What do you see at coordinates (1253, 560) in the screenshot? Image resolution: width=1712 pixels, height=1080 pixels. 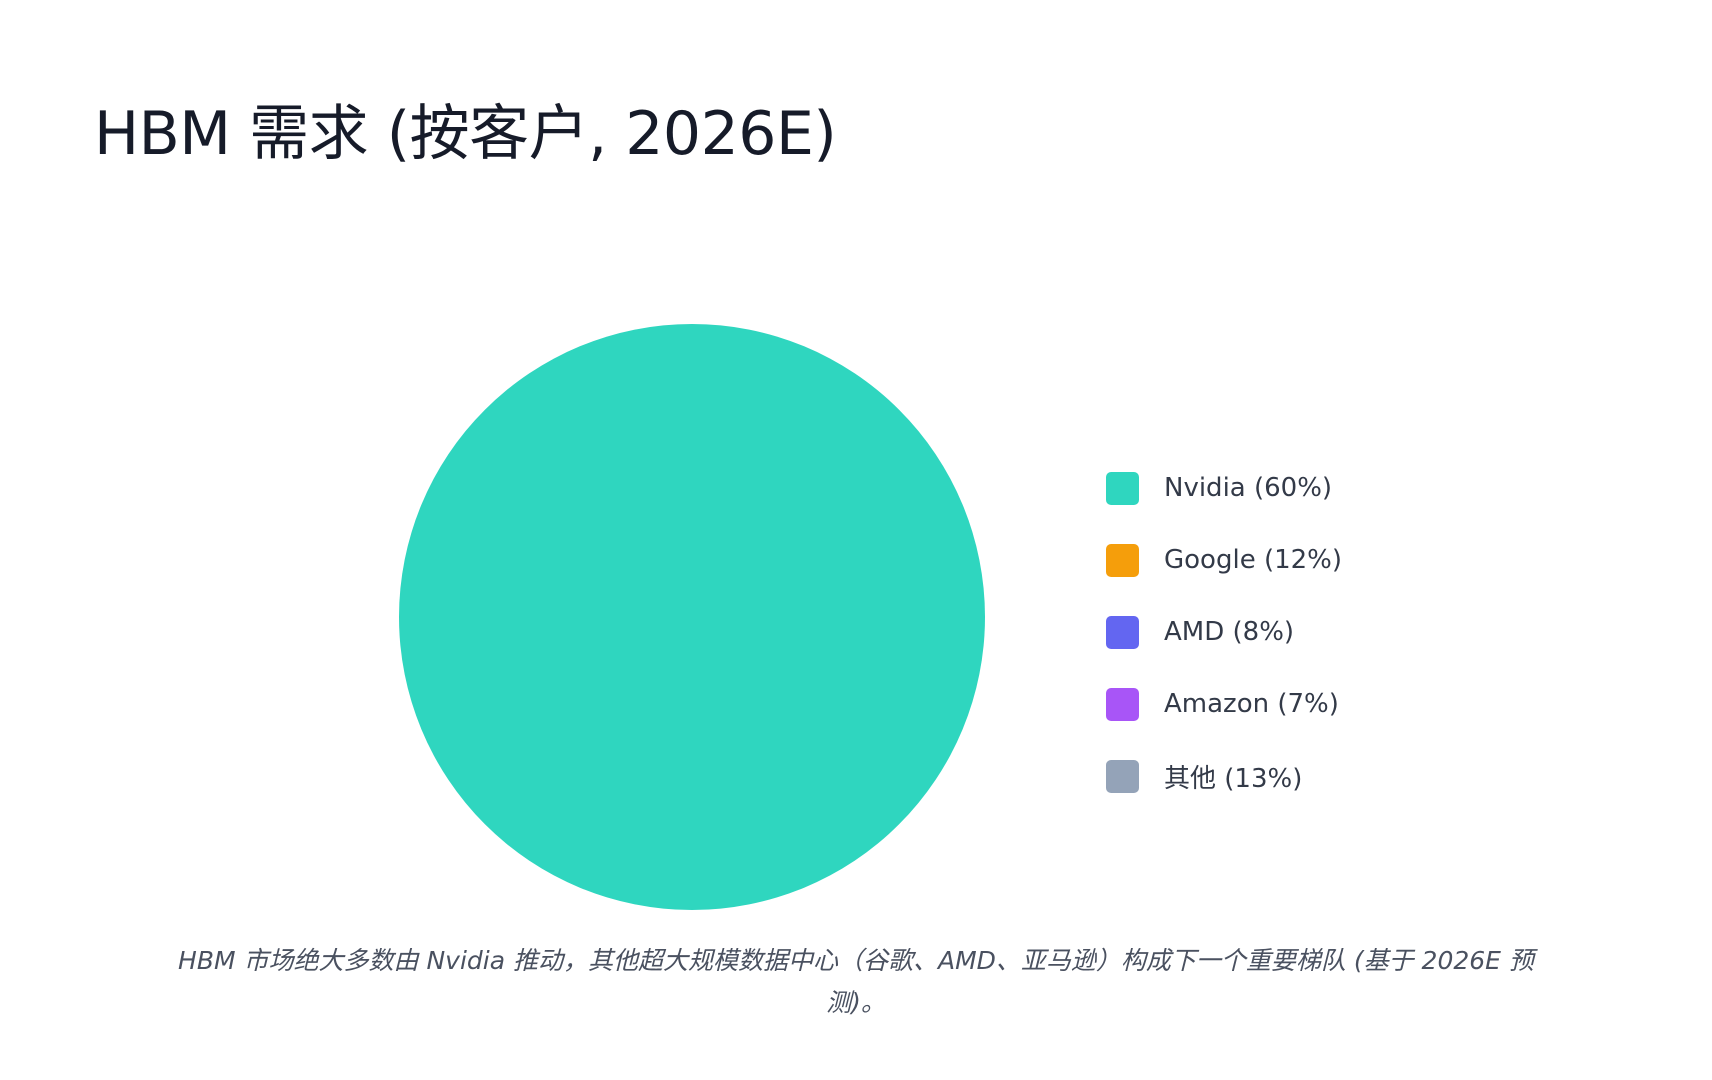 I see `legend-label-google: Google (12%)` at bounding box center [1253, 560].